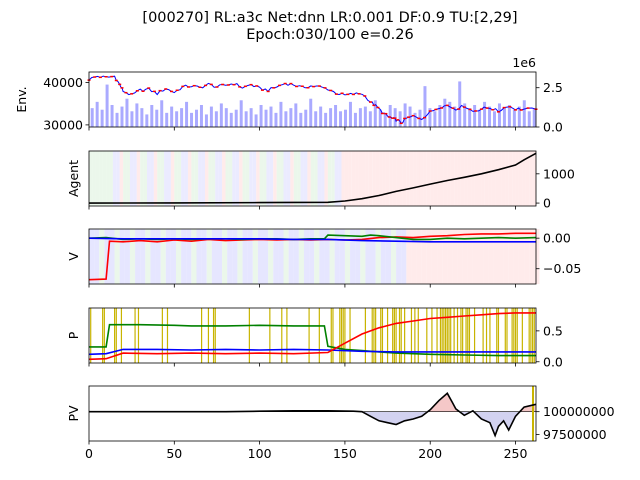 The width and height of the screenshot is (640, 480). What do you see at coordinates (312, 423) in the screenshot?
I see `pv-loss-area` at bounding box center [312, 423].